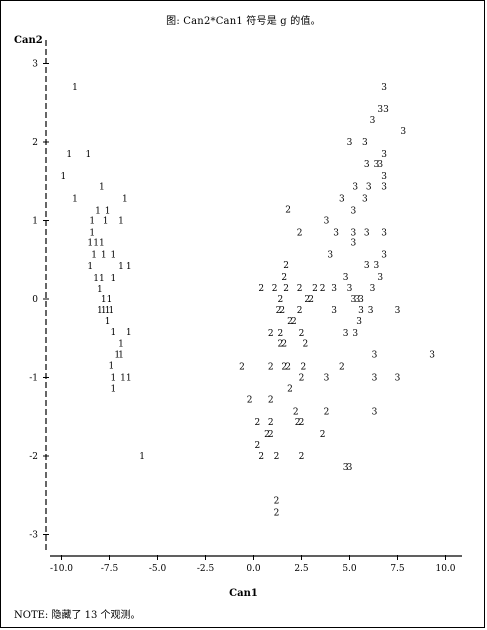  I want to click on x-tick-label: -2.5, so click(206, 569).